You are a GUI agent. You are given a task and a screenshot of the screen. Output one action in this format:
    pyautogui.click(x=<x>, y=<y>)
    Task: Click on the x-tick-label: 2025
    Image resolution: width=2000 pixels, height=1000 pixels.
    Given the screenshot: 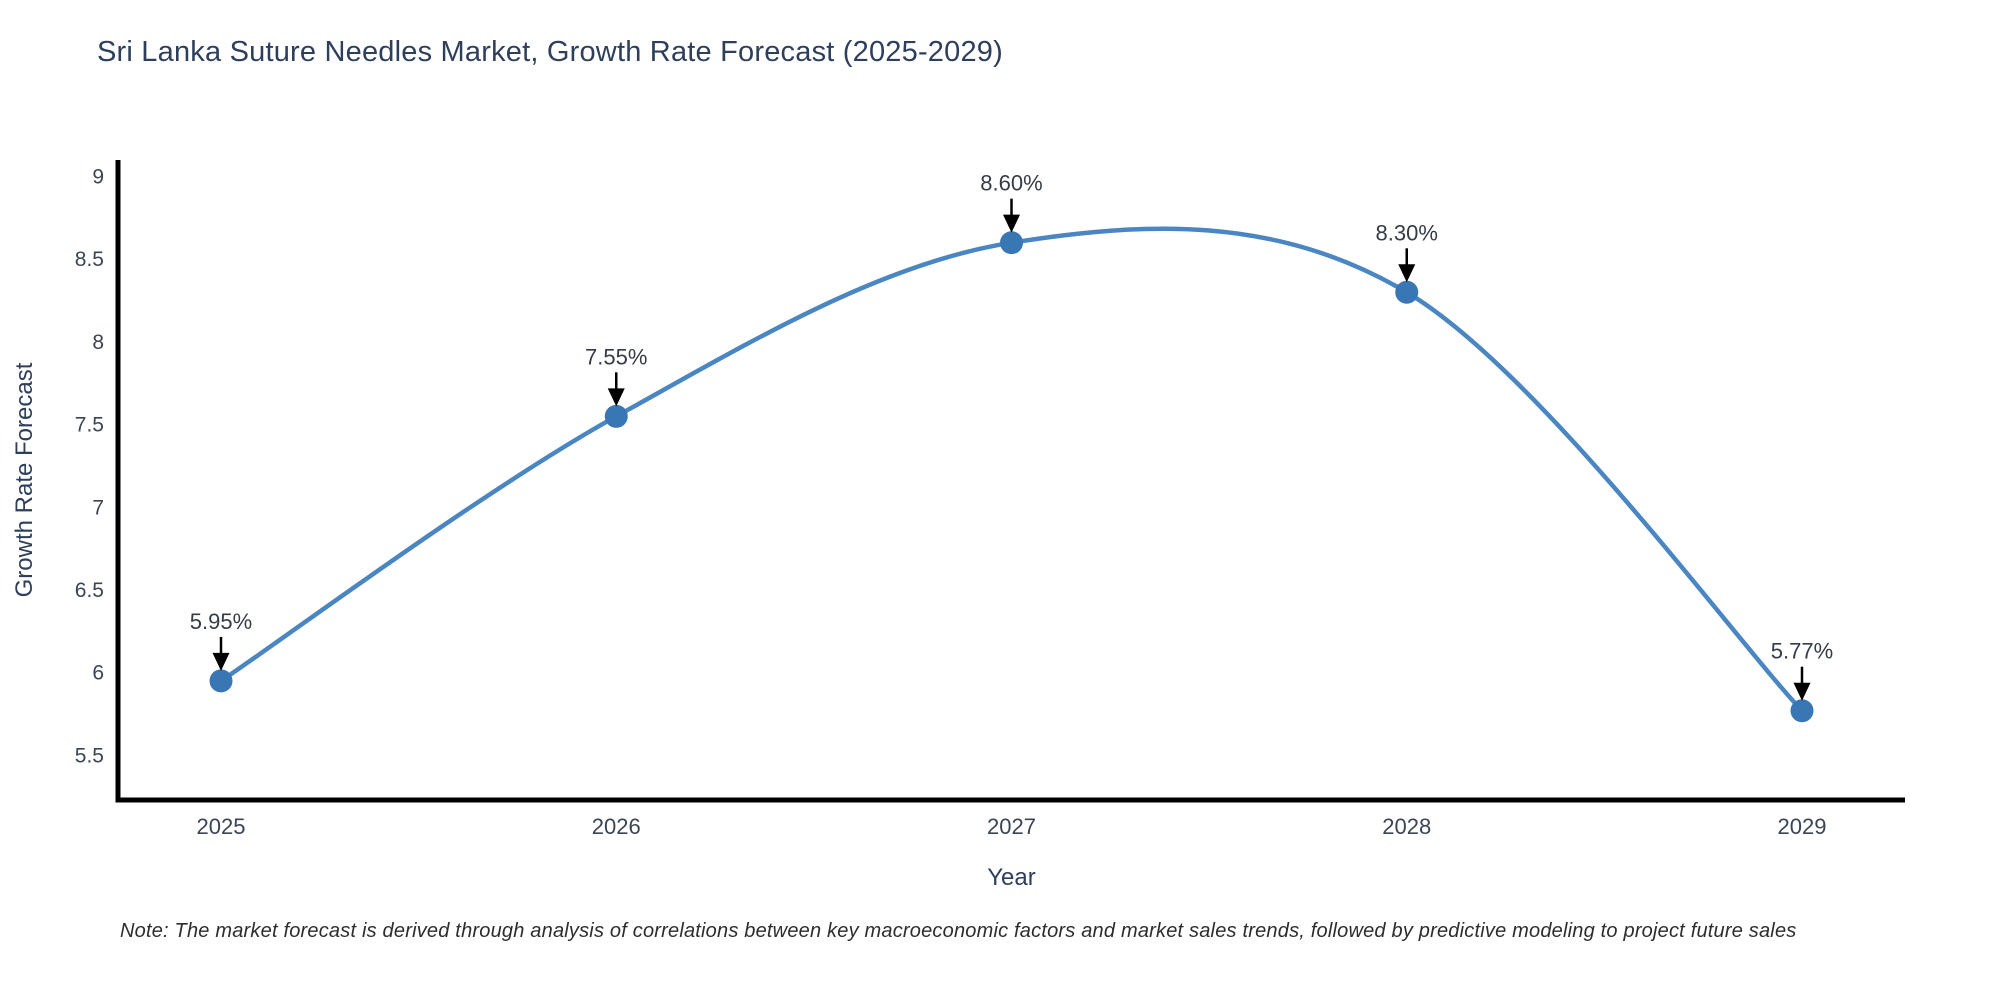 What is the action you would take?
    pyautogui.click(x=221, y=826)
    